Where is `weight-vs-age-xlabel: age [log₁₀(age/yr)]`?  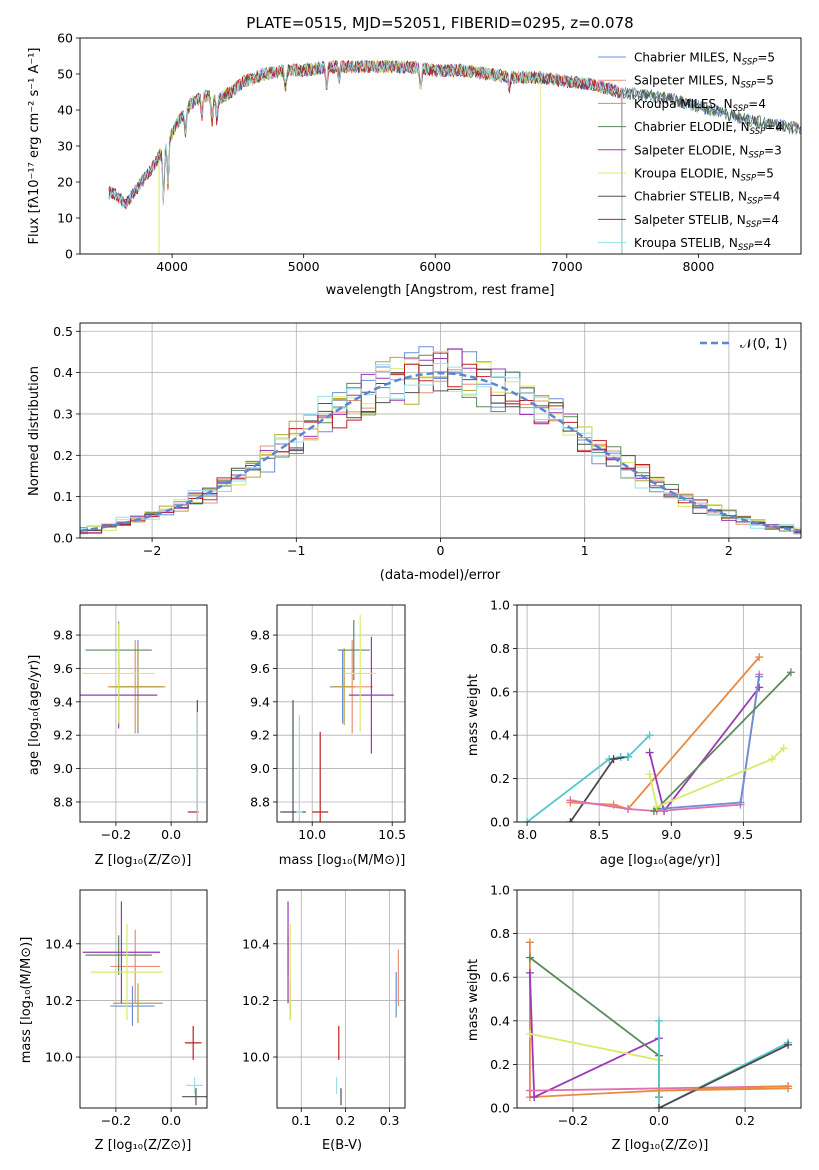
weight-vs-age-xlabel: age [log₁₀(age/yr)] is located at coordinates (660, 860).